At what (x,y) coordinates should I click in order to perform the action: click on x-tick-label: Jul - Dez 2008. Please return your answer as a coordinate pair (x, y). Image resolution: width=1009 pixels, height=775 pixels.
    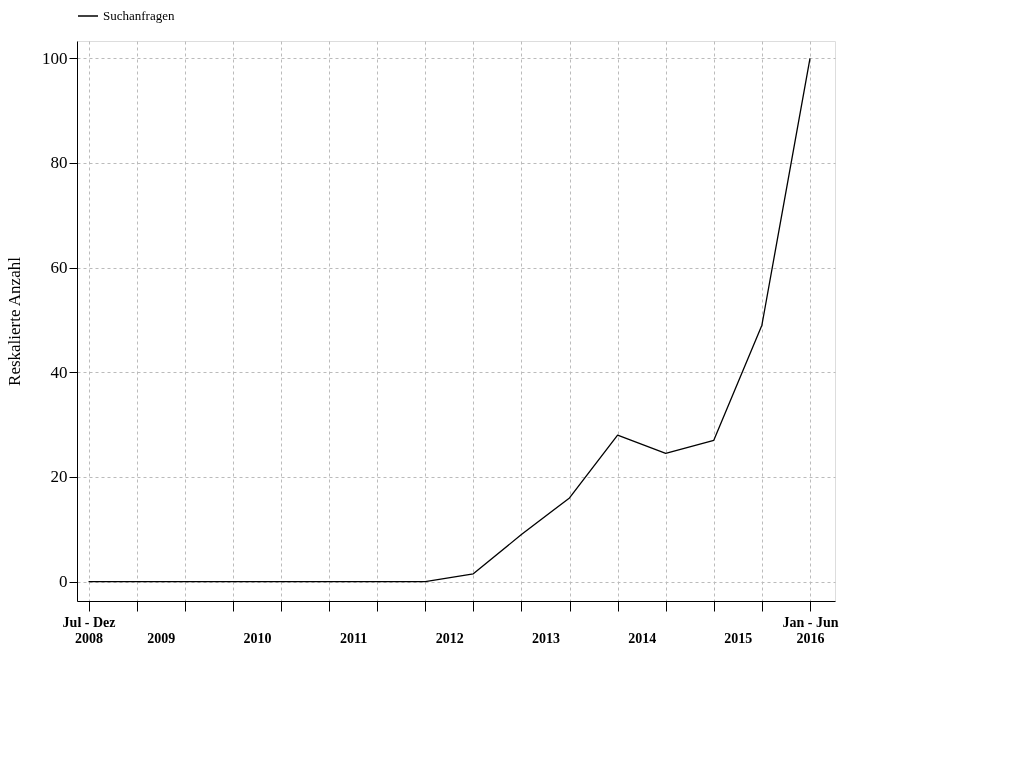
    Looking at the image, I should click on (89, 630).